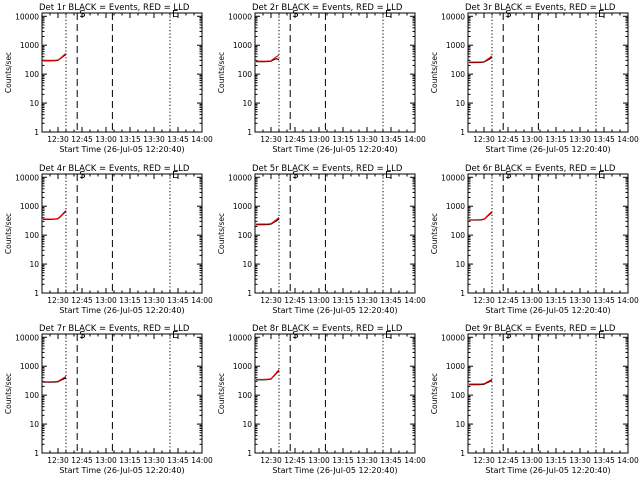 The image size is (640, 484). Describe the element at coordinates (327, 8) in the screenshot. I see `plot-title: Det 2r BLACK = Events, RED = LLD` at that location.